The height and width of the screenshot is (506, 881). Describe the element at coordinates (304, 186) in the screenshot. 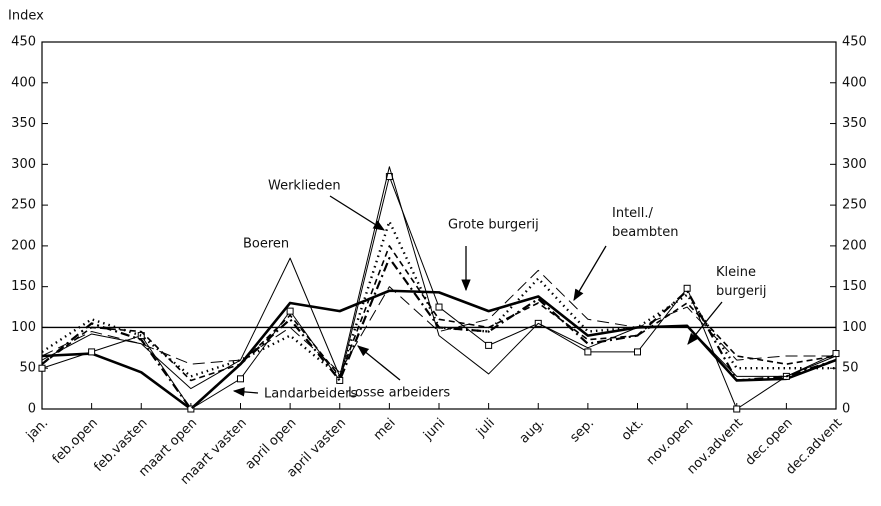

I see `series-annotation: Werklieden` at that location.